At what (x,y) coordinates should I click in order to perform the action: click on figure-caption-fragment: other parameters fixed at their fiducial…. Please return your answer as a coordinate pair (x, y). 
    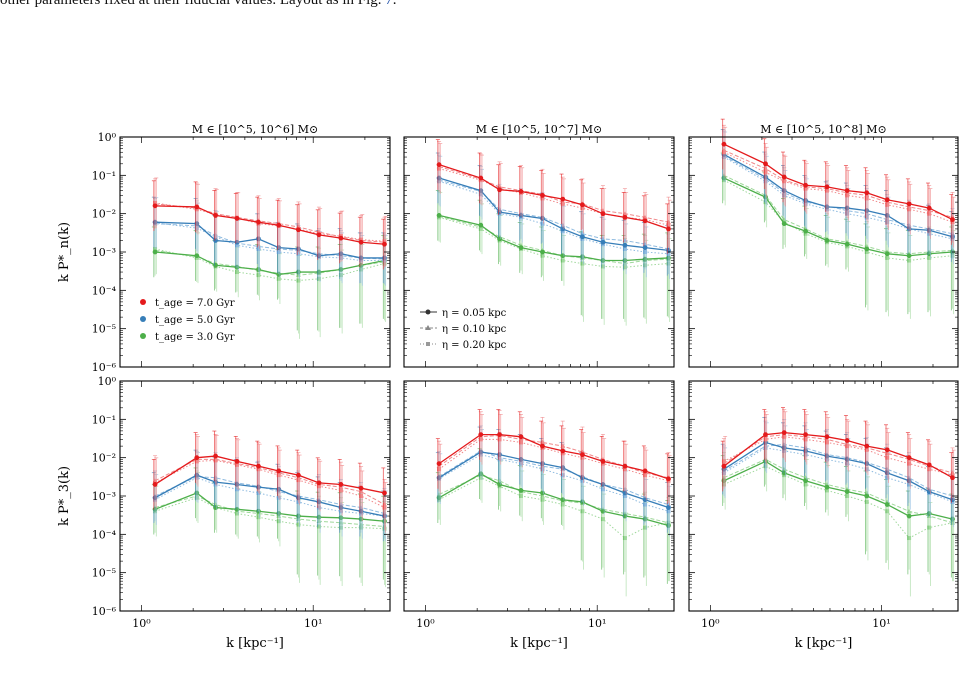
    Looking at the image, I should click on (486, 11).